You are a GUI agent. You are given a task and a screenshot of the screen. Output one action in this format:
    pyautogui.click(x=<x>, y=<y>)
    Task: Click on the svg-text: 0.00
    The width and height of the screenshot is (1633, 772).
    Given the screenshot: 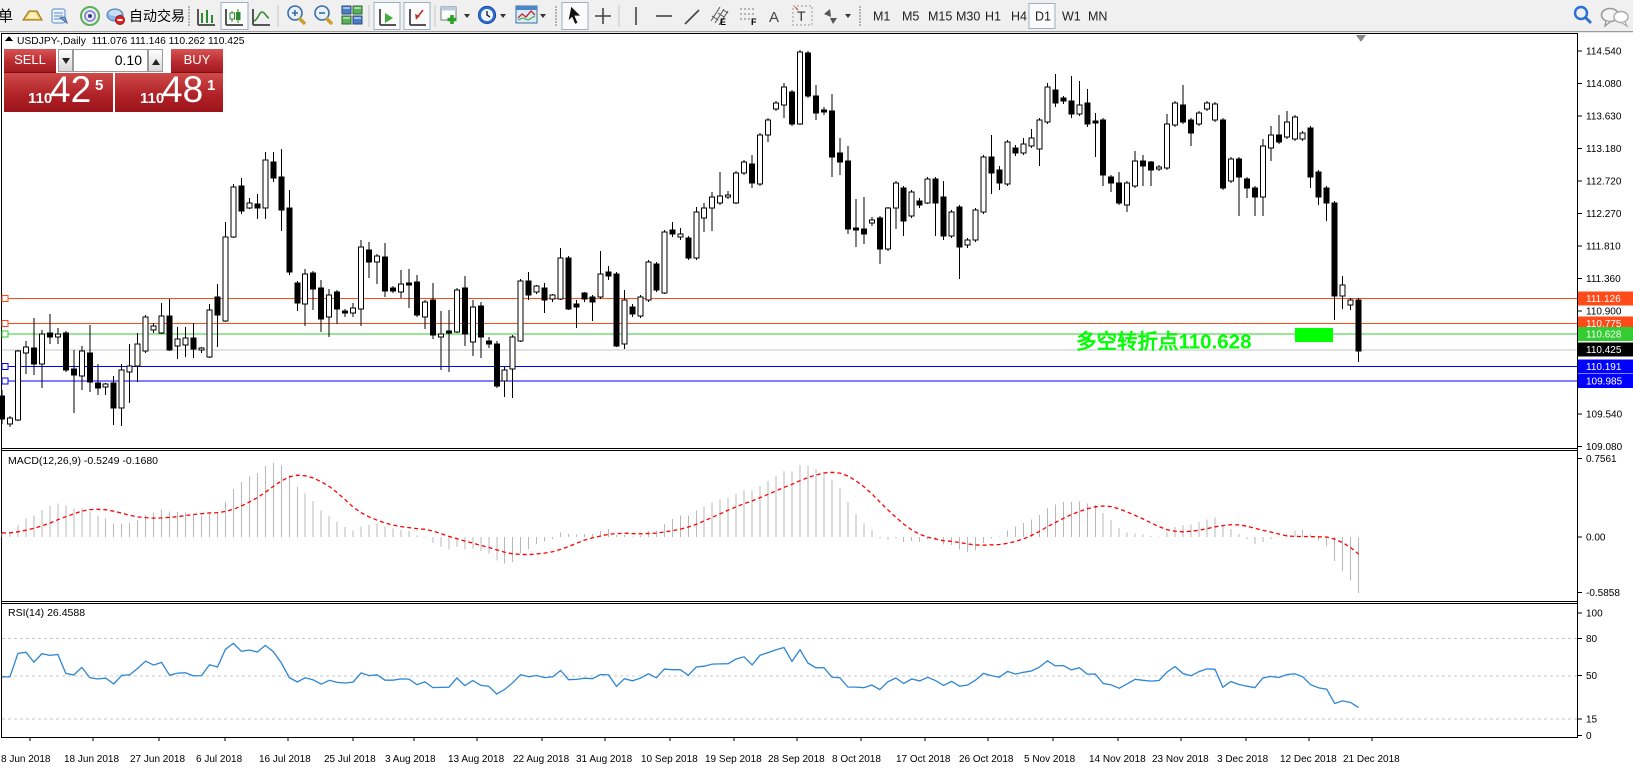 What is the action you would take?
    pyautogui.click(x=1596, y=538)
    